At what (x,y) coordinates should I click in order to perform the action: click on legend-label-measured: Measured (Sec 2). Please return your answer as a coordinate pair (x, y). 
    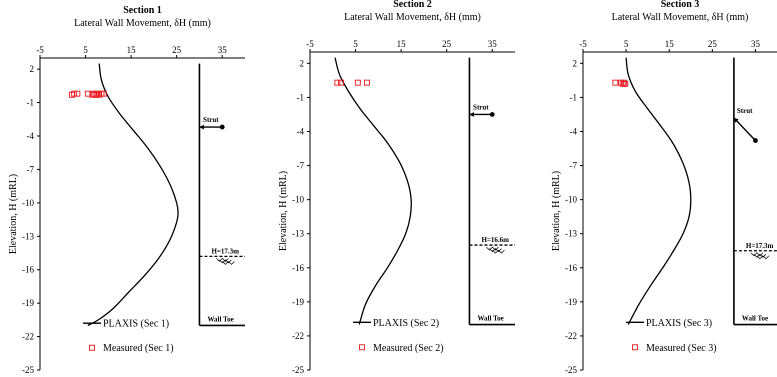
    Looking at the image, I should click on (408, 348).